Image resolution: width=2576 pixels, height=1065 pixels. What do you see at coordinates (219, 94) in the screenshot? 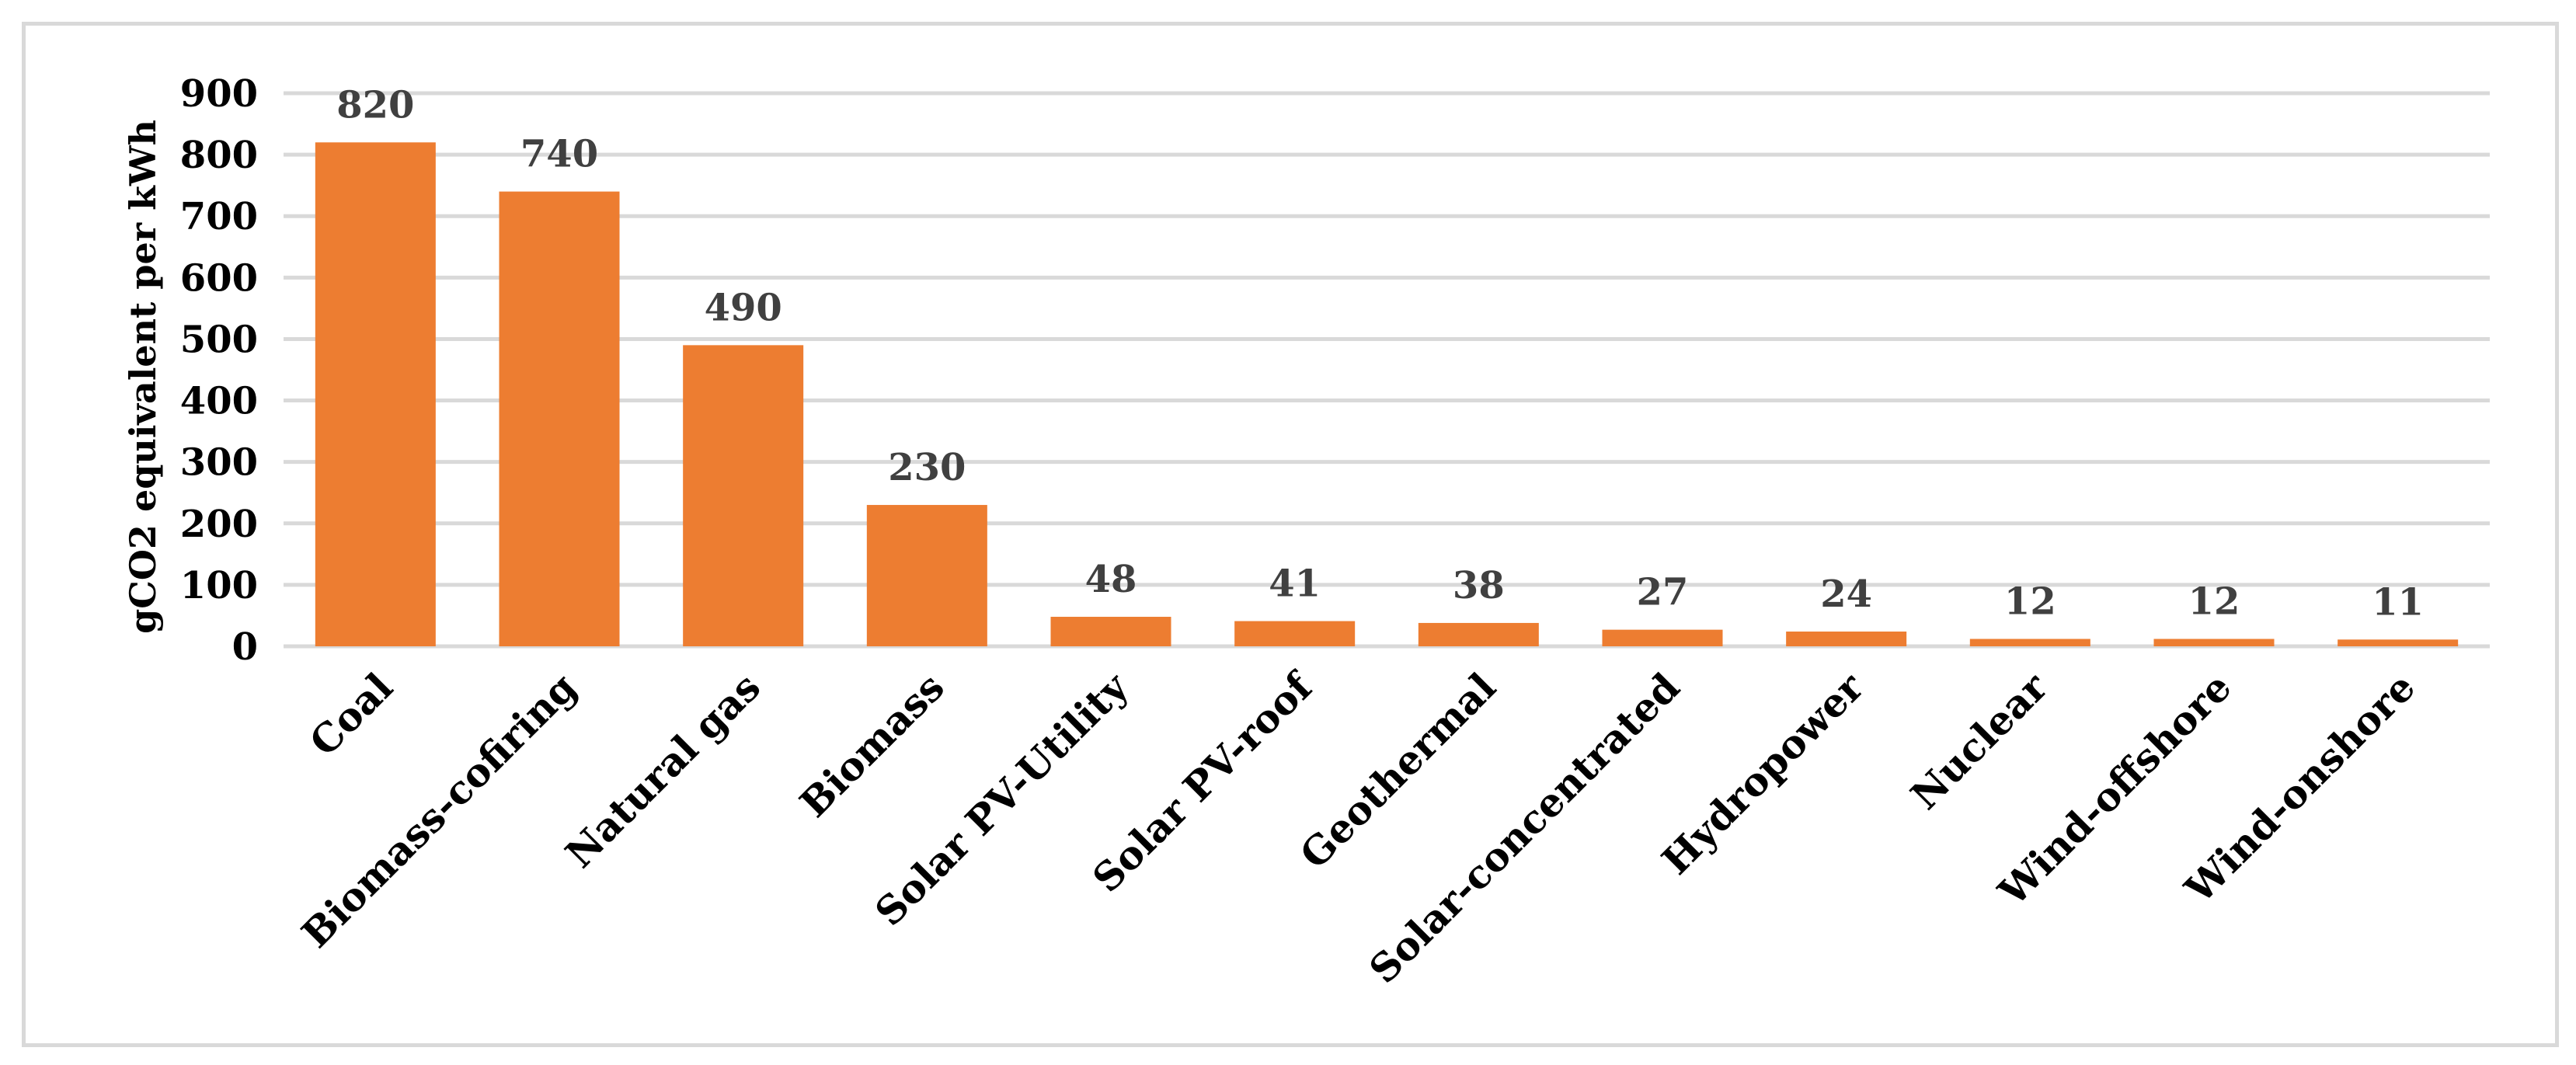
I see `y-tick-label: 900` at bounding box center [219, 94].